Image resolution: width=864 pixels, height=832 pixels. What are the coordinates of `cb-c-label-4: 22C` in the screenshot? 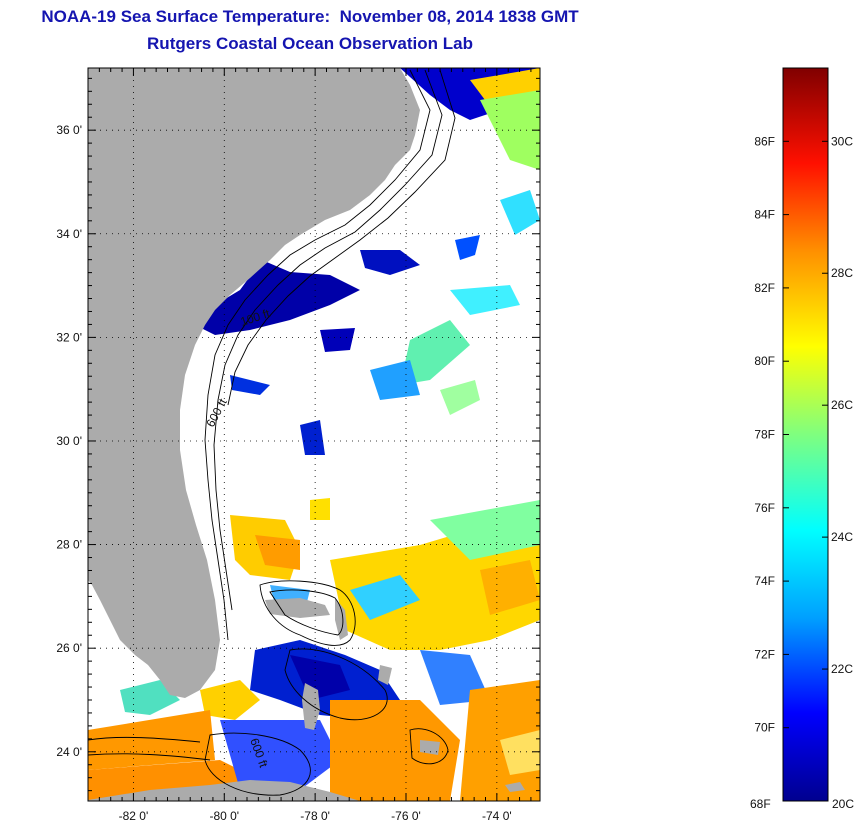 It's located at (842, 669).